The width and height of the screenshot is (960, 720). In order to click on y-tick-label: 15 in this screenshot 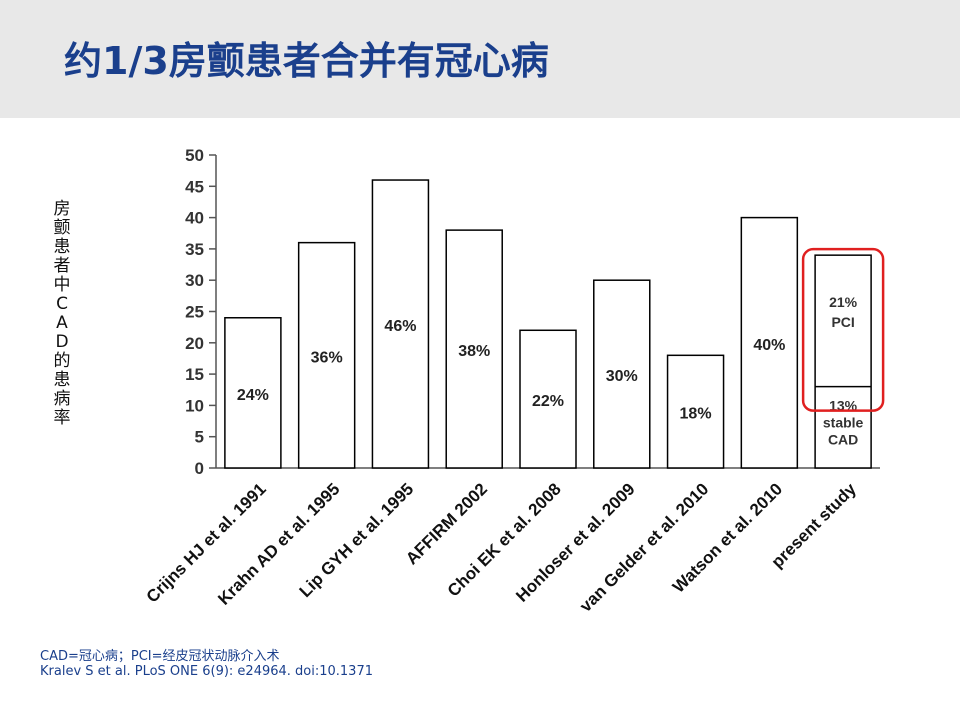, I will do `click(194, 374)`.